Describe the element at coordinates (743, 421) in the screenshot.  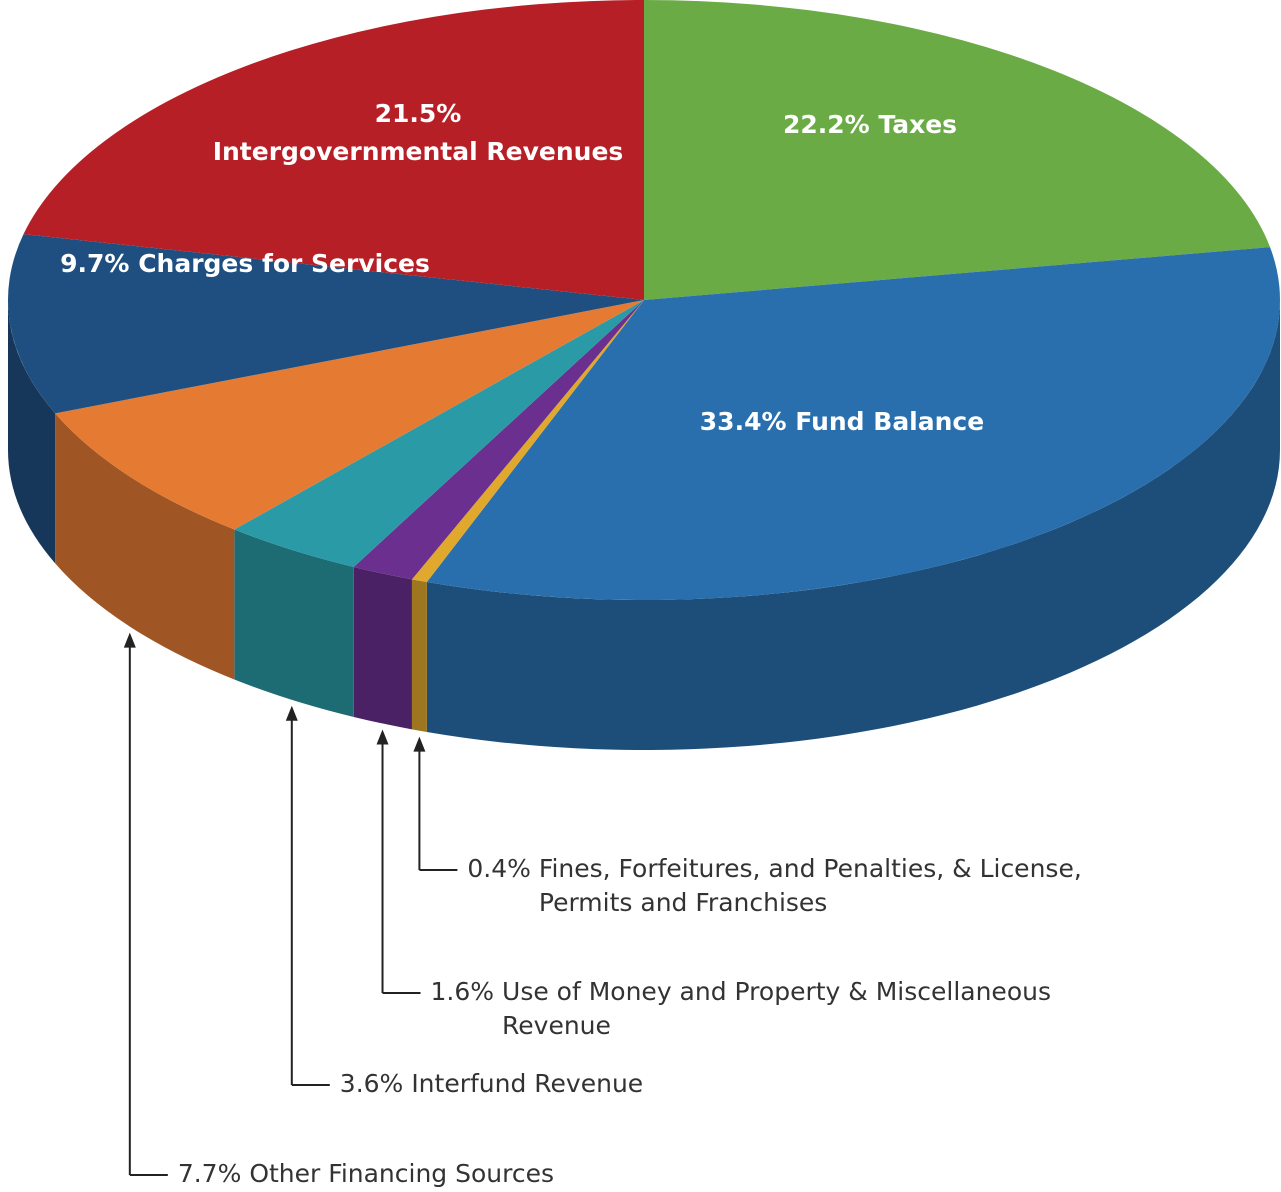
I see `value-label: 33.4%` at that location.